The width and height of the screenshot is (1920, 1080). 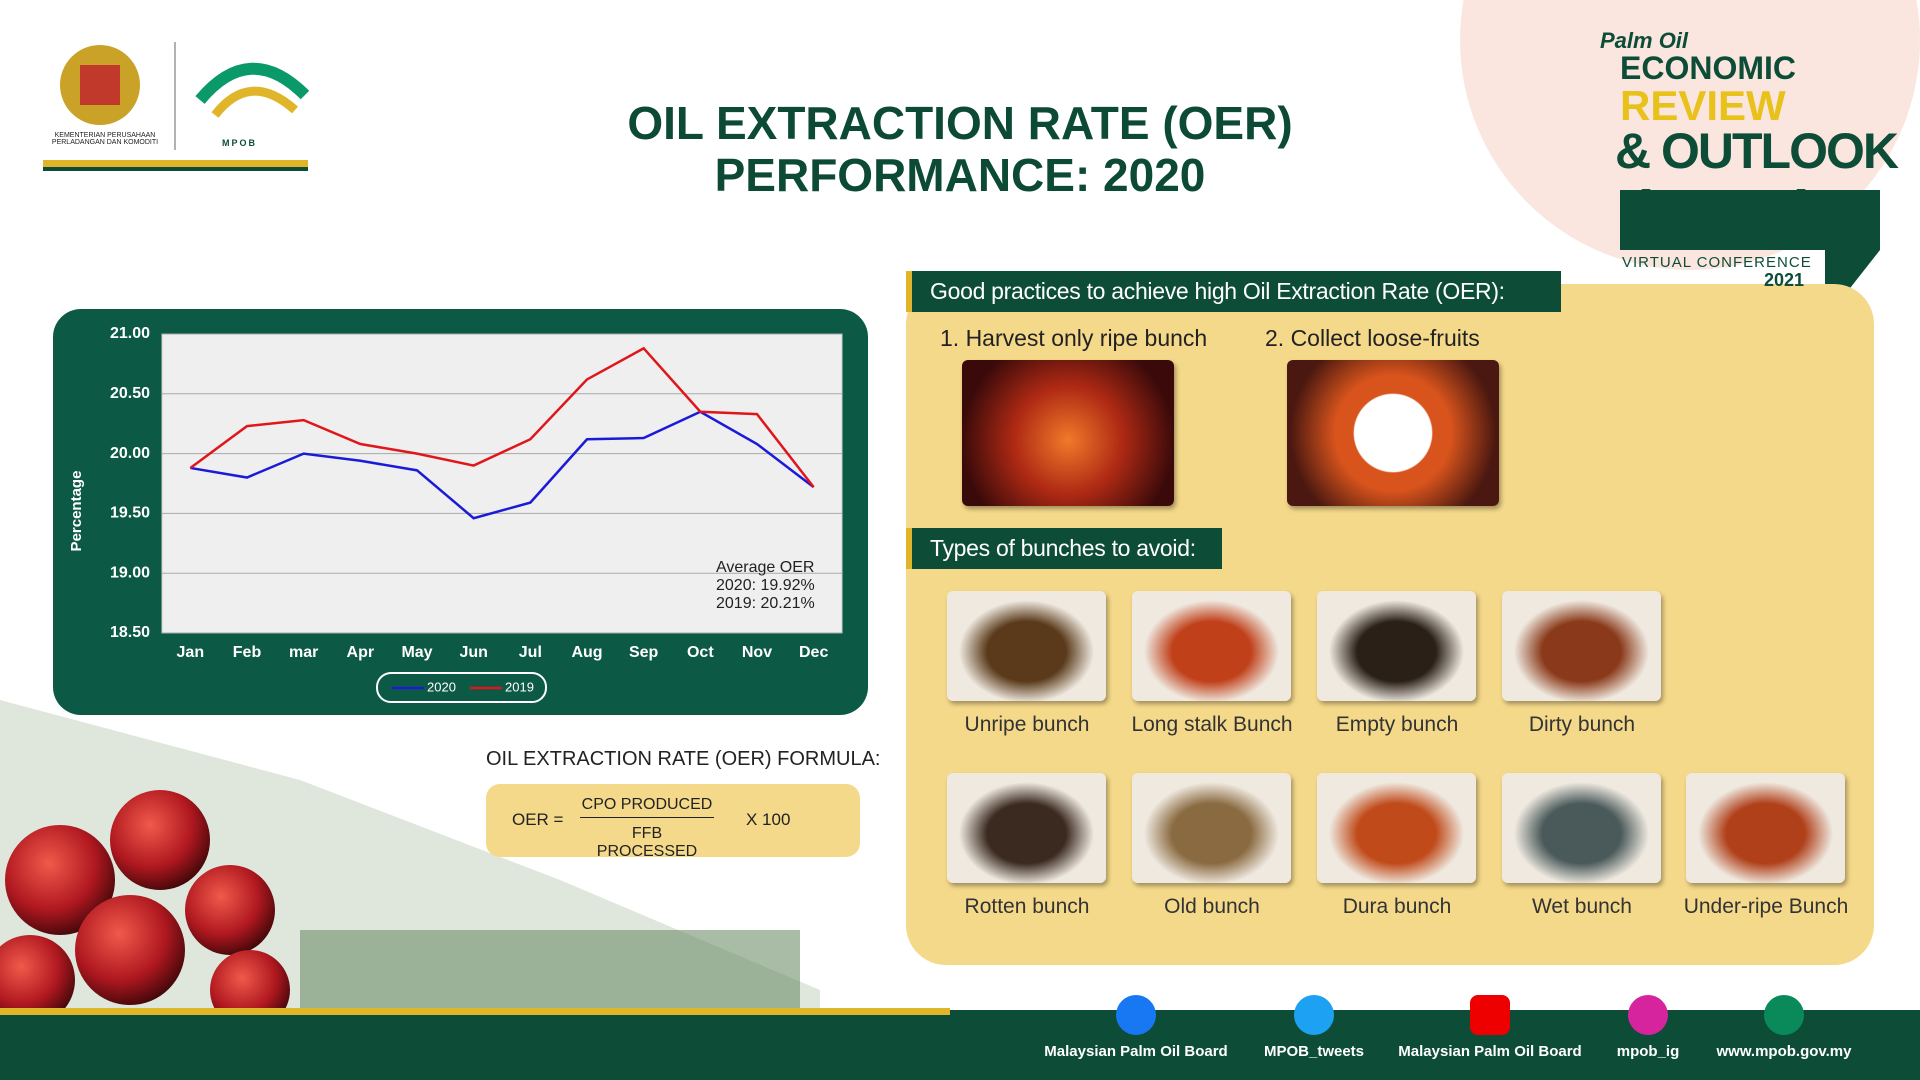 I want to click on formula-lhs: OER =, so click(x=538, y=819).